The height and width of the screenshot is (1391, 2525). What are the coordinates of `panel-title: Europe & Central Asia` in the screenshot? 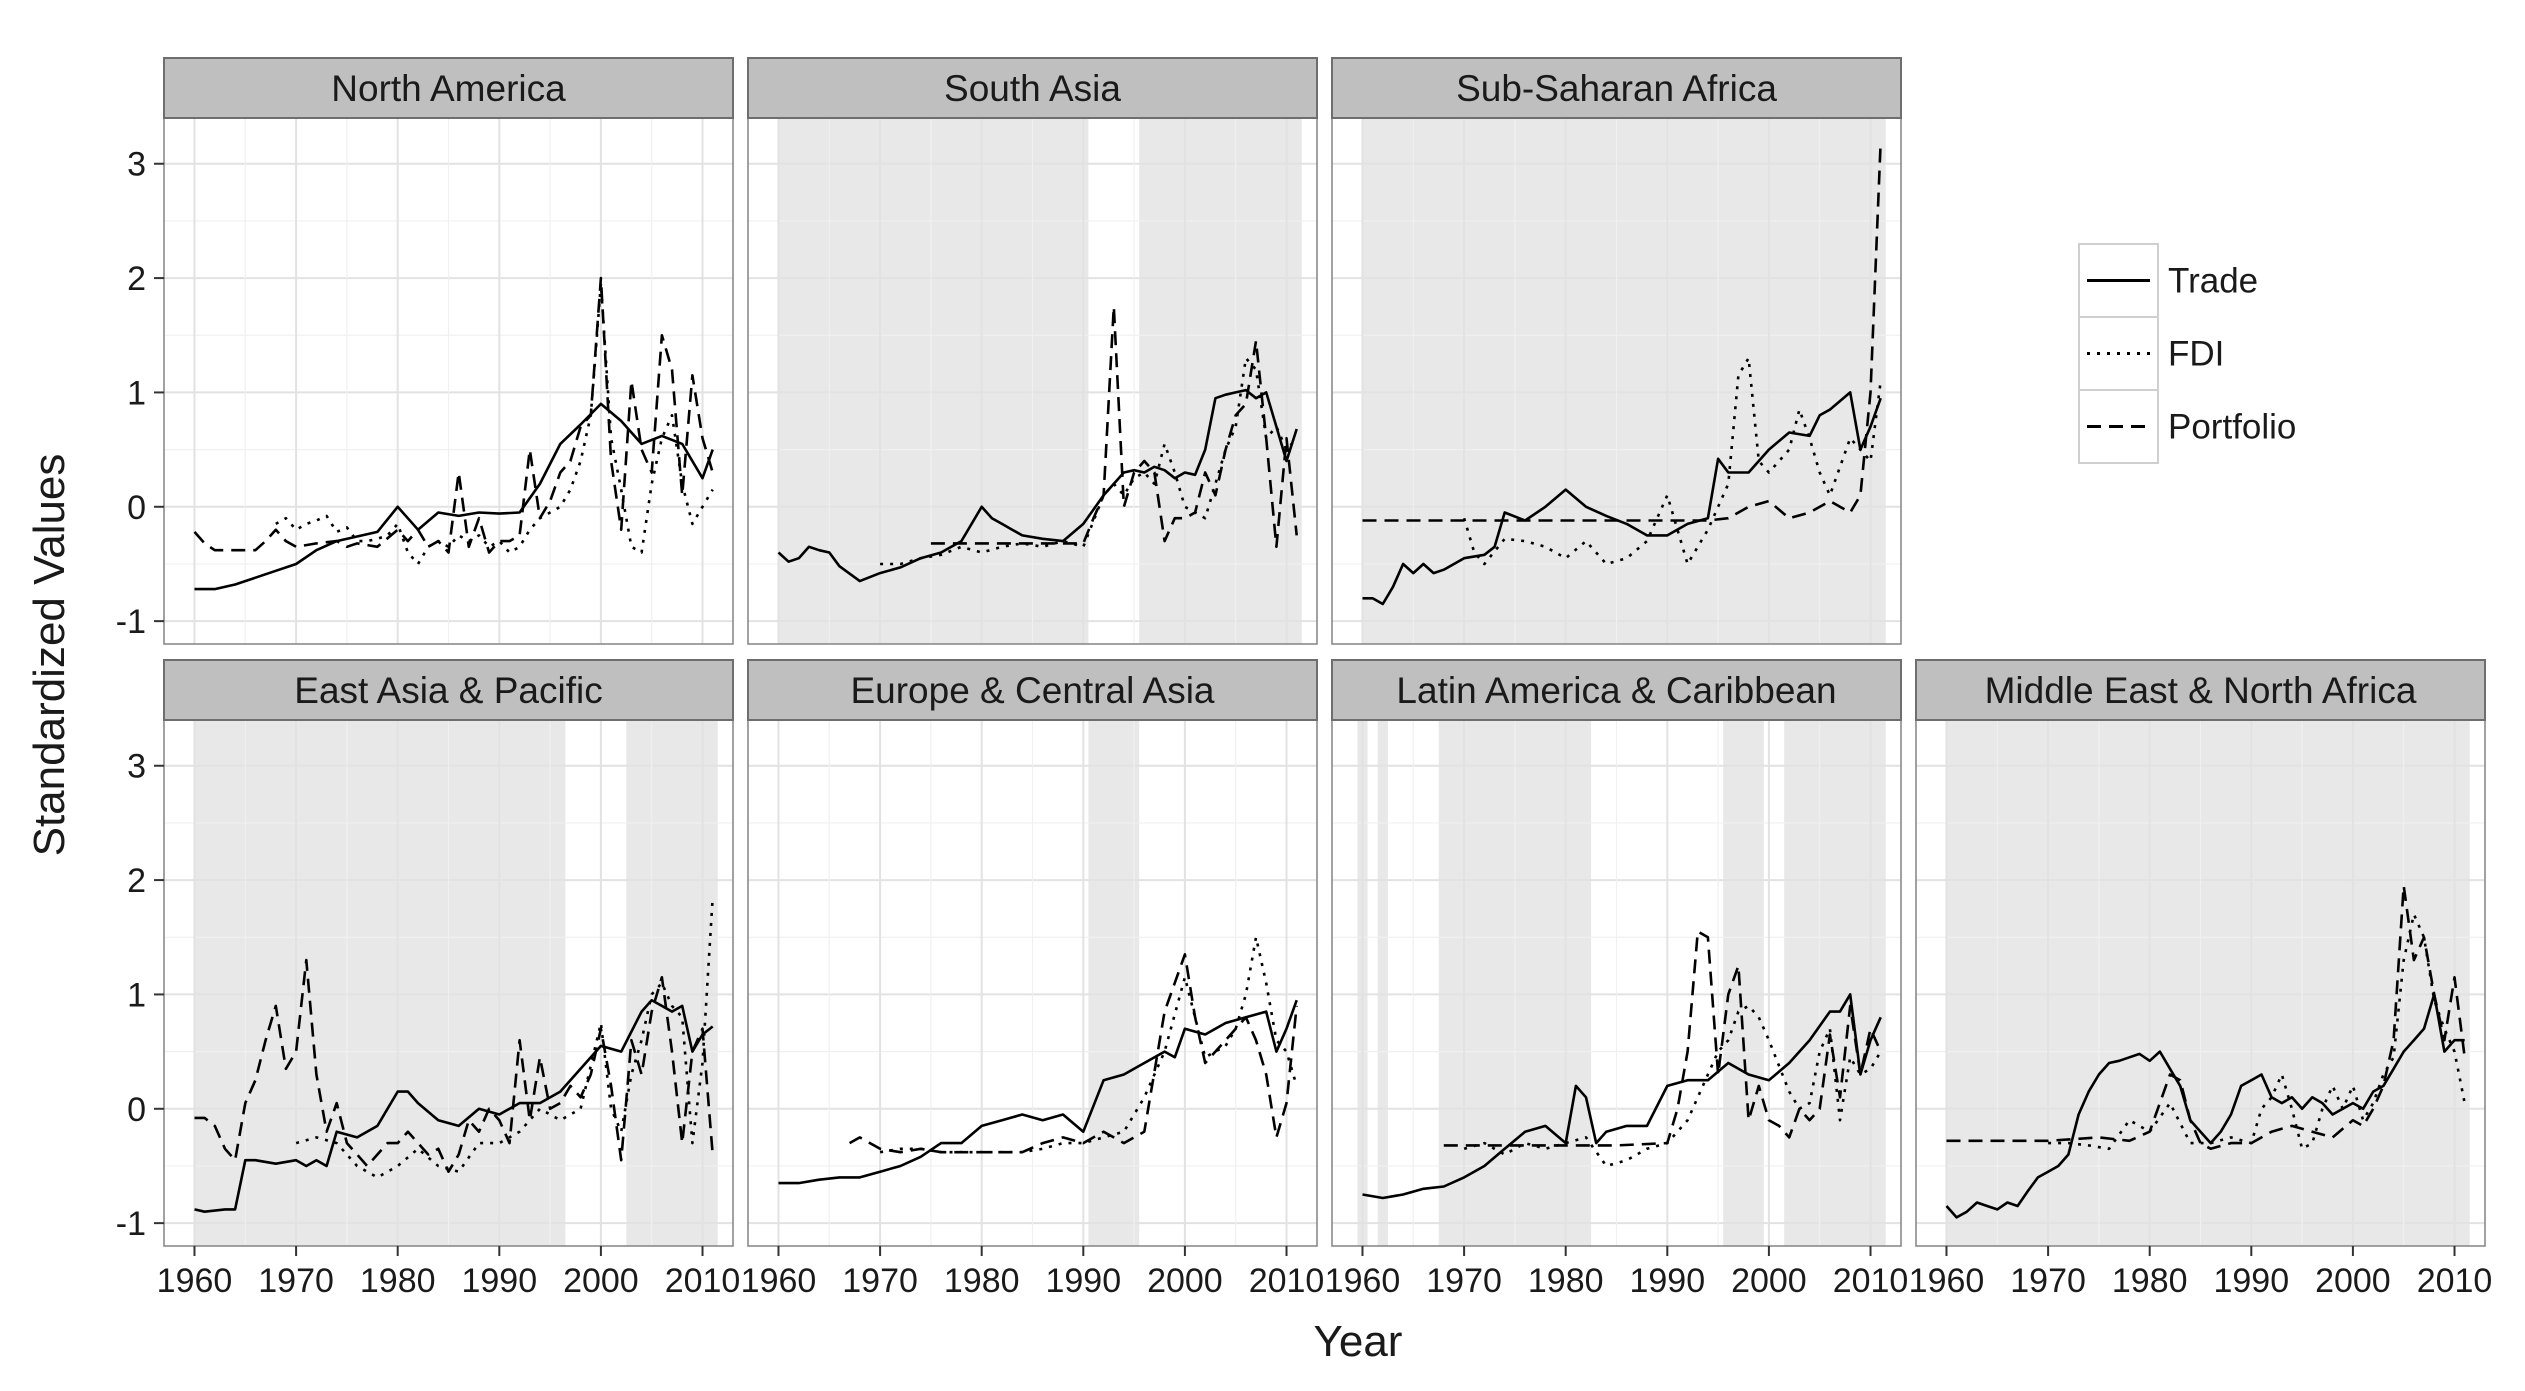 It's located at (1032, 690).